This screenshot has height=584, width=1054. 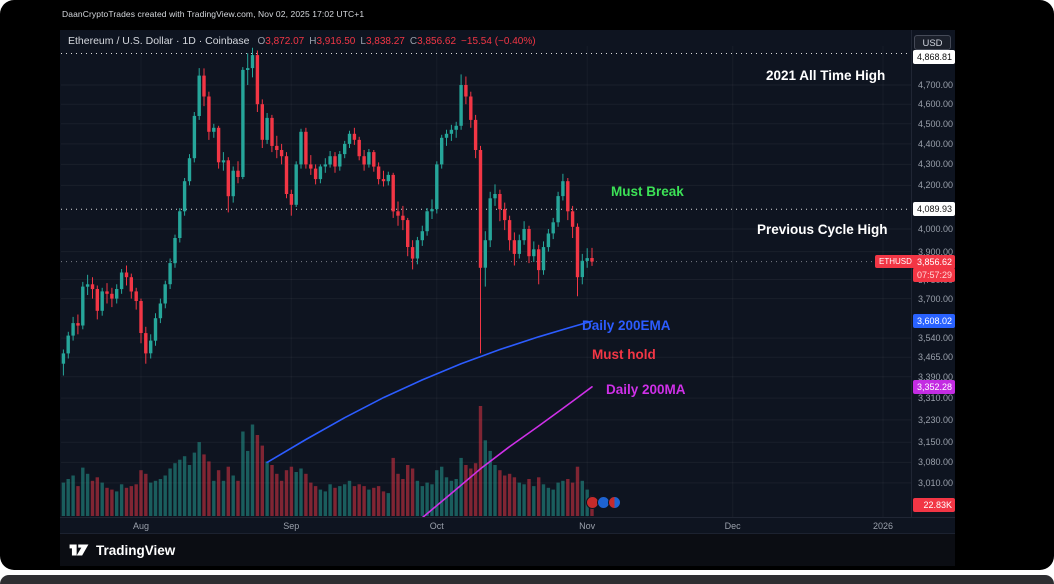 What do you see at coordinates (498, 41) in the screenshot?
I see `change-value: −15.54 (−0.40%)` at bounding box center [498, 41].